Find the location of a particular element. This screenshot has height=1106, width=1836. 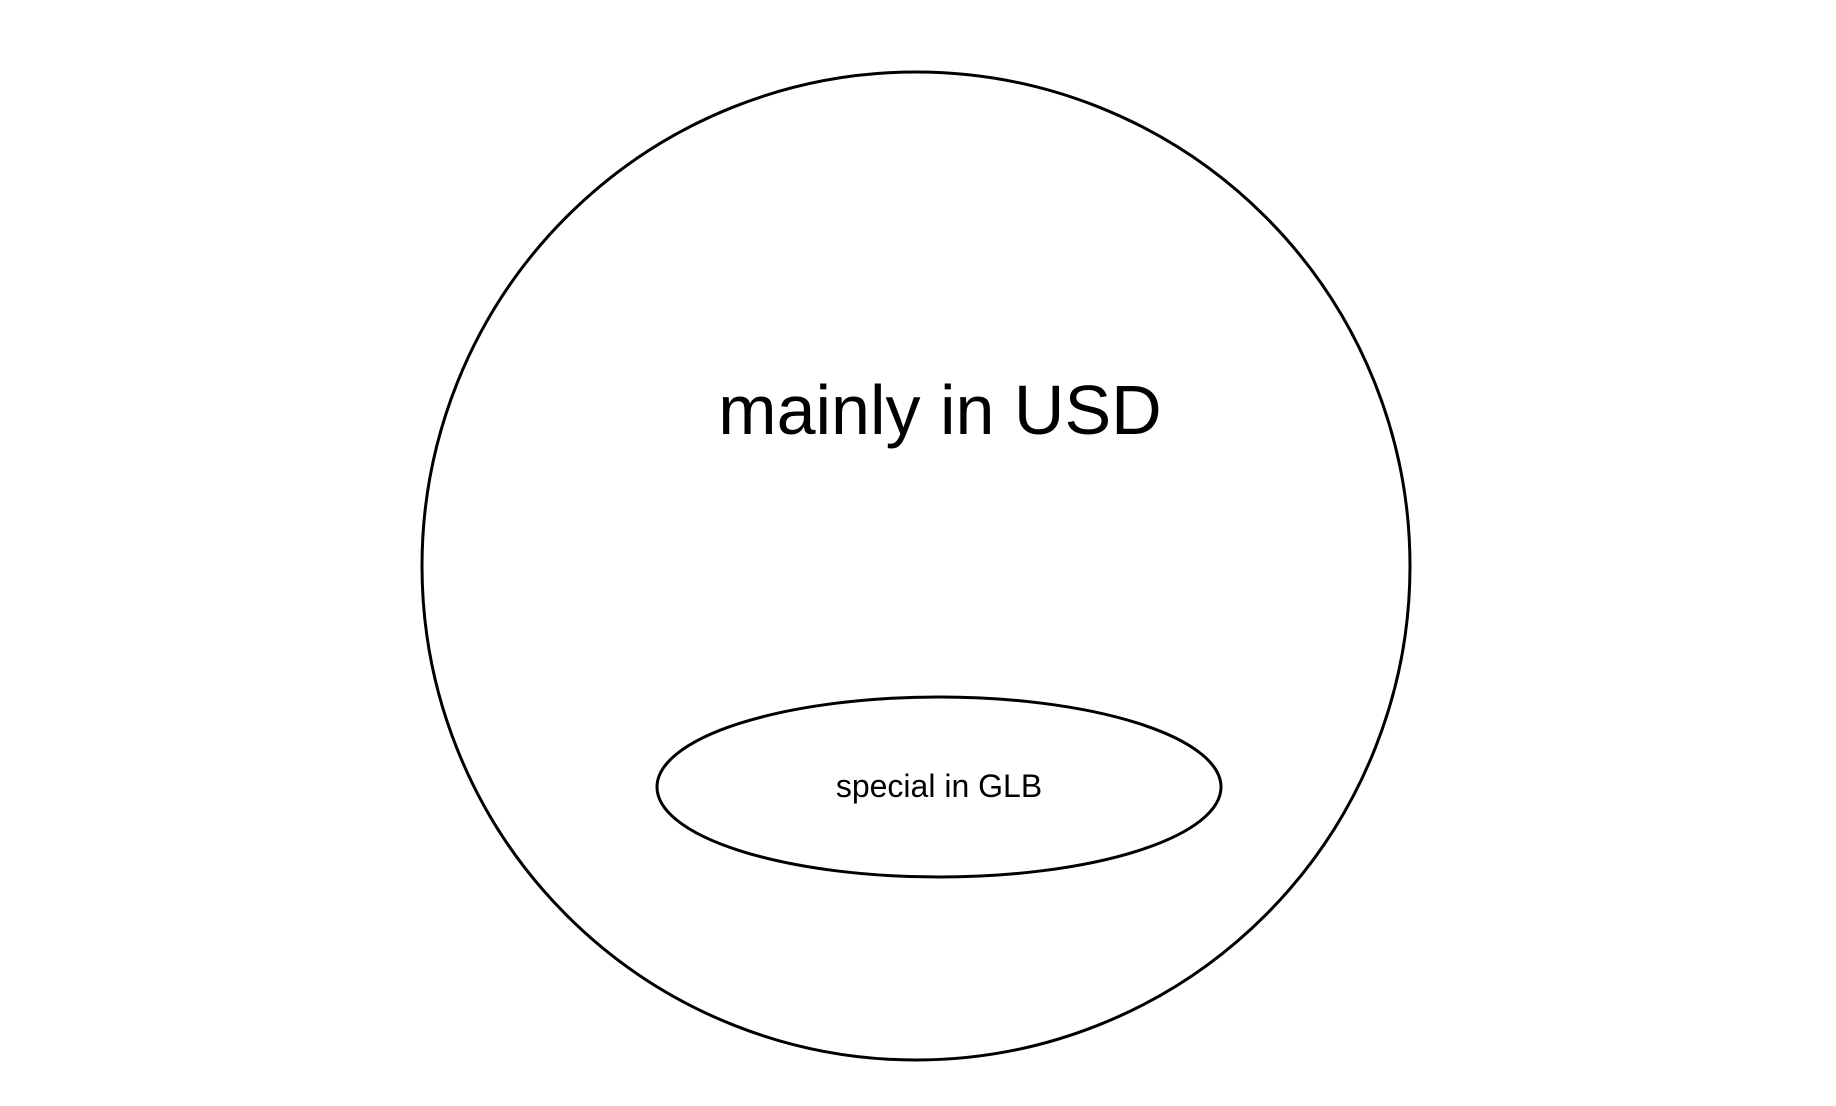

outer-label: mainly in USD is located at coordinates (939, 410).